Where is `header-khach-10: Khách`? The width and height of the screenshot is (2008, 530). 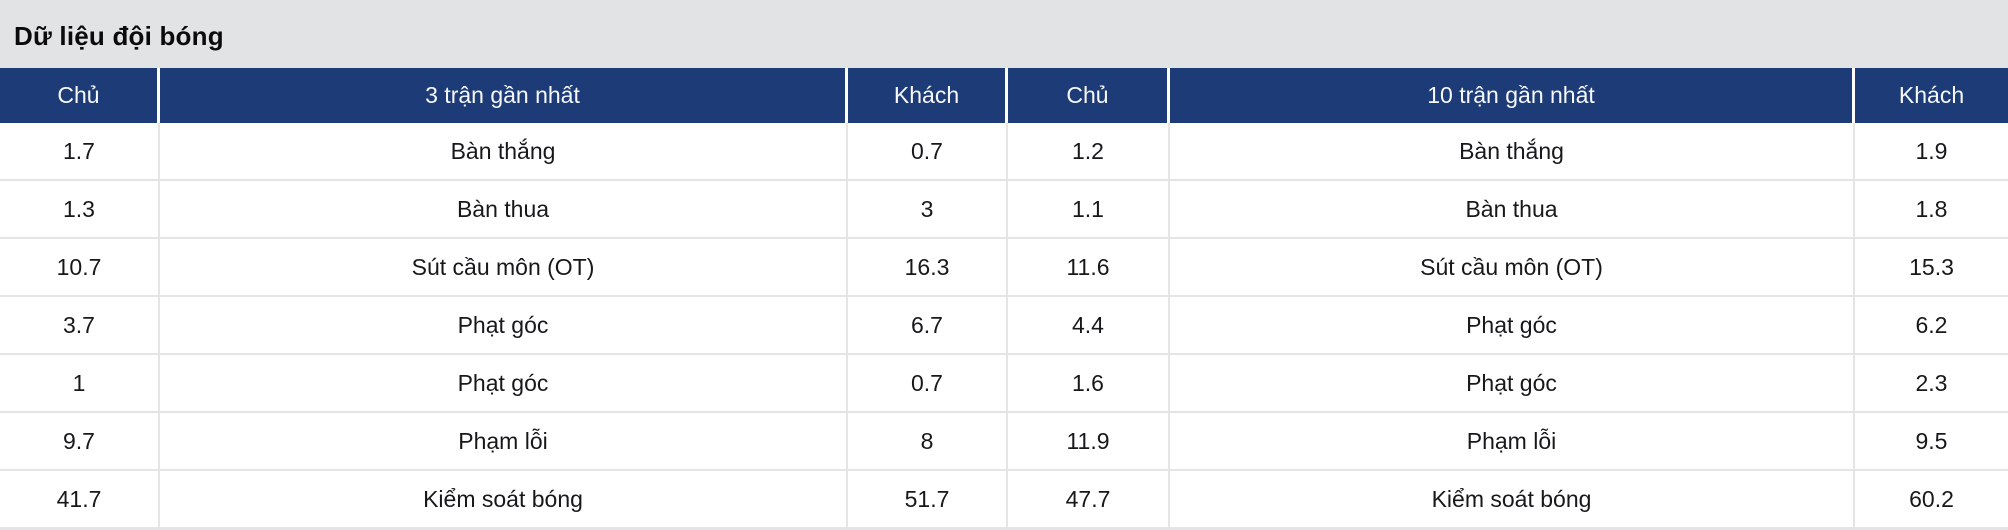 header-khach-10: Khách is located at coordinates (1931, 95).